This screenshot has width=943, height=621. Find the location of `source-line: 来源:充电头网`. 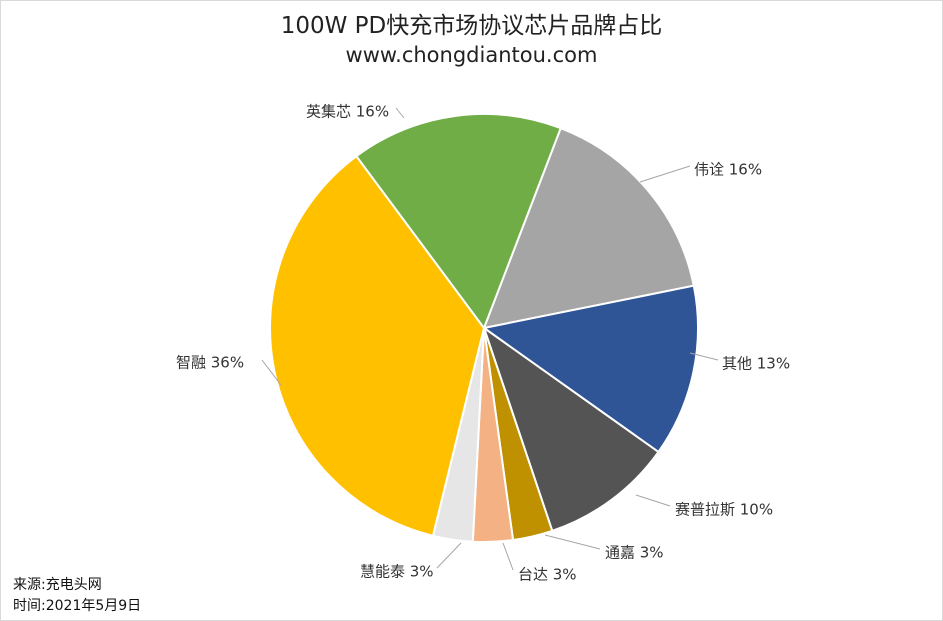

source-line: 来源:充电头网 is located at coordinates (57, 585).